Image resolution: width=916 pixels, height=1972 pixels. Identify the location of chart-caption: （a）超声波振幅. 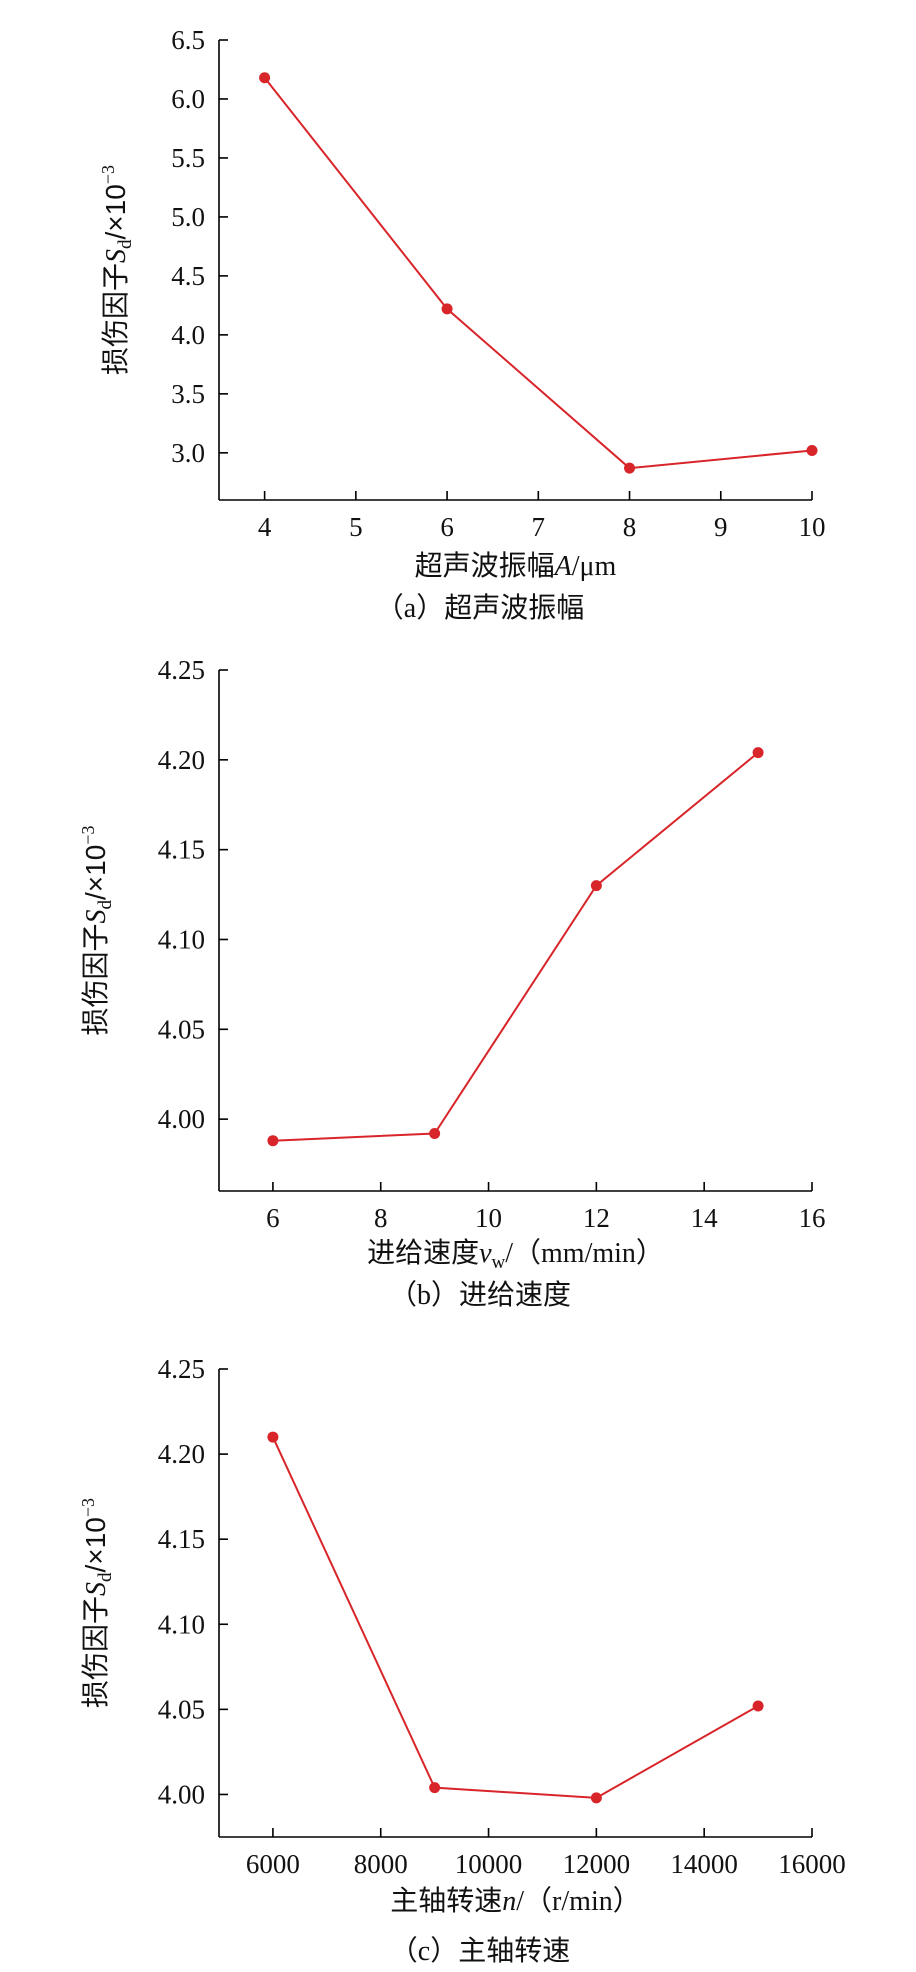
(480, 608).